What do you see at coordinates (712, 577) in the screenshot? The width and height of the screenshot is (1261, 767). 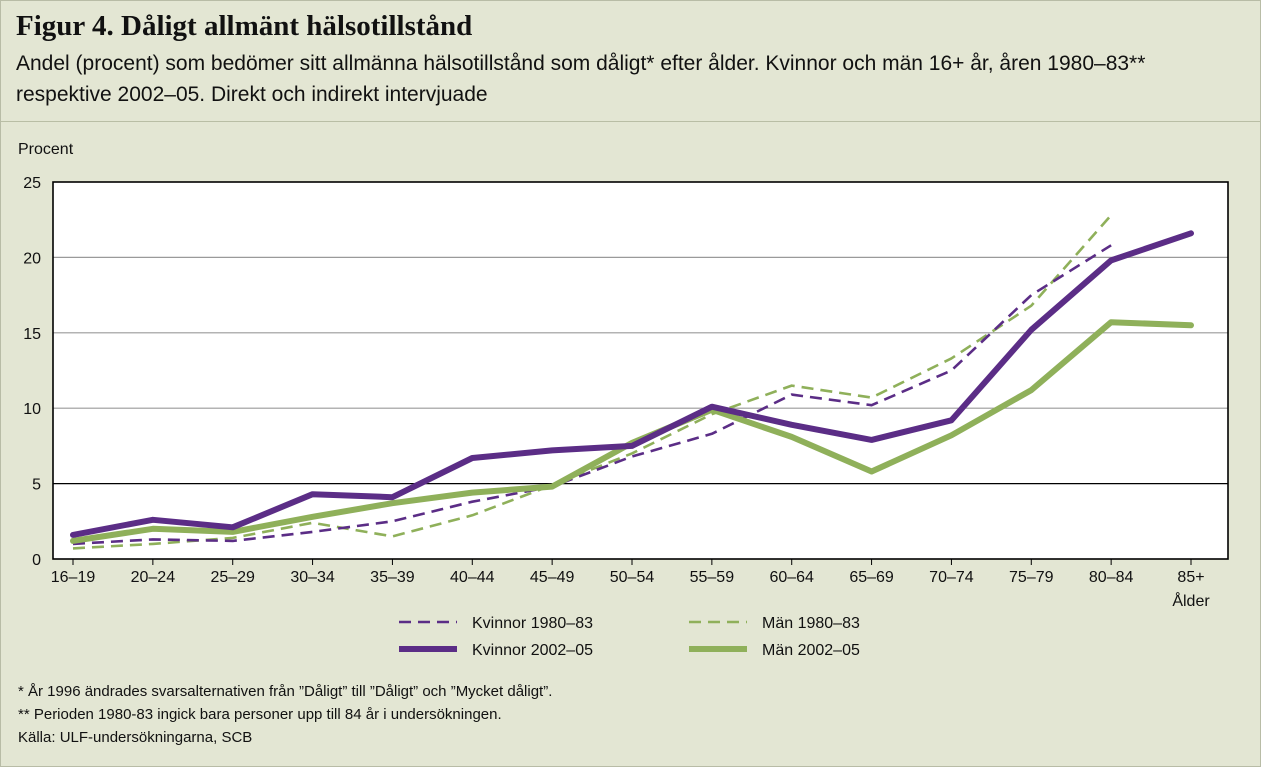 I see `x-tick-label: 55–59` at bounding box center [712, 577].